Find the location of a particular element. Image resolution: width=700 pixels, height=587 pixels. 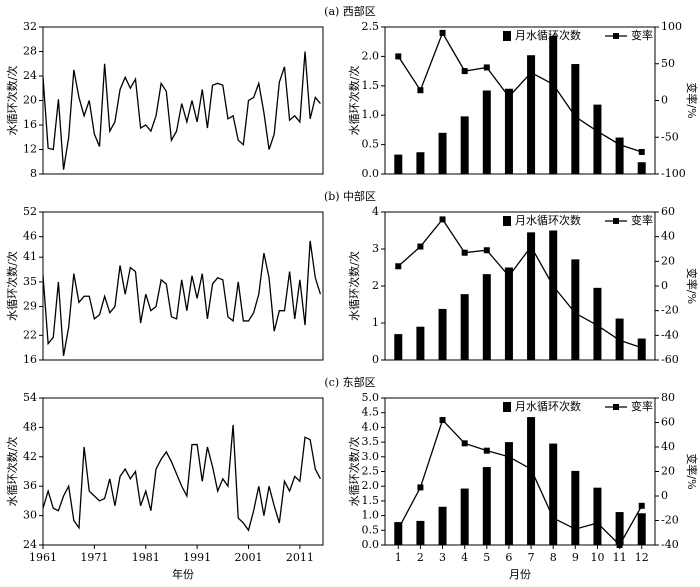

y-tick-label: 36 is located at coordinates (30, 485).